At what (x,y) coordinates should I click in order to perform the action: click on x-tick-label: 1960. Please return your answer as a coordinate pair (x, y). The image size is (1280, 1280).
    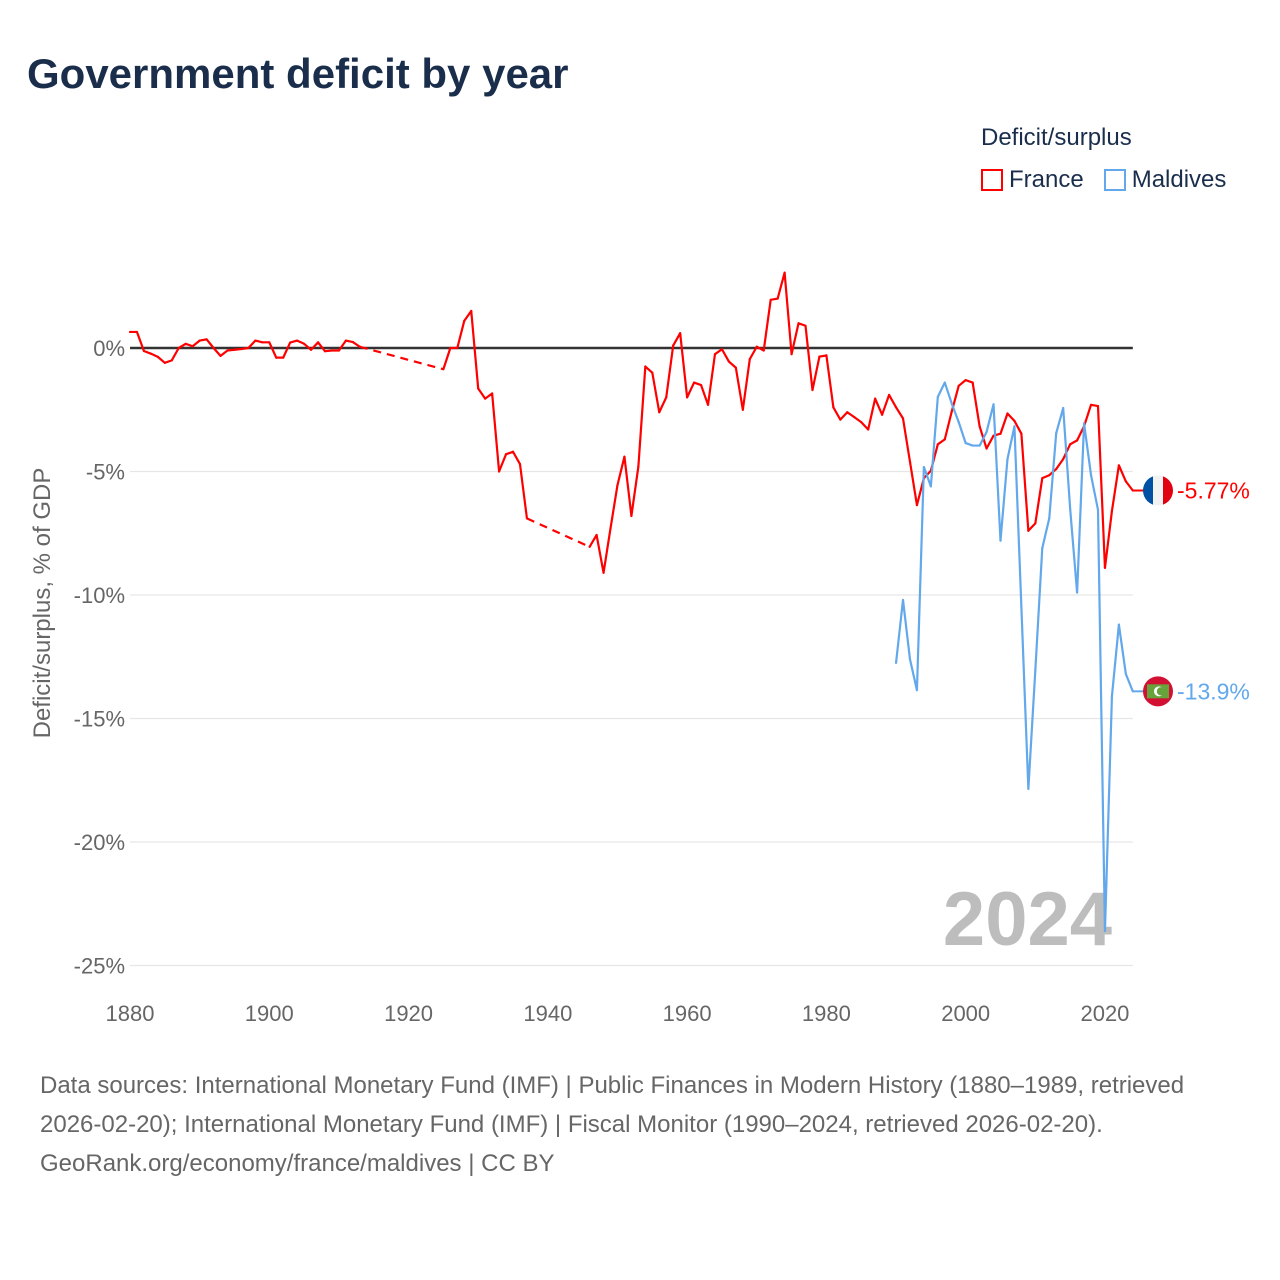
    Looking at the image, I should click on (687, 1013).